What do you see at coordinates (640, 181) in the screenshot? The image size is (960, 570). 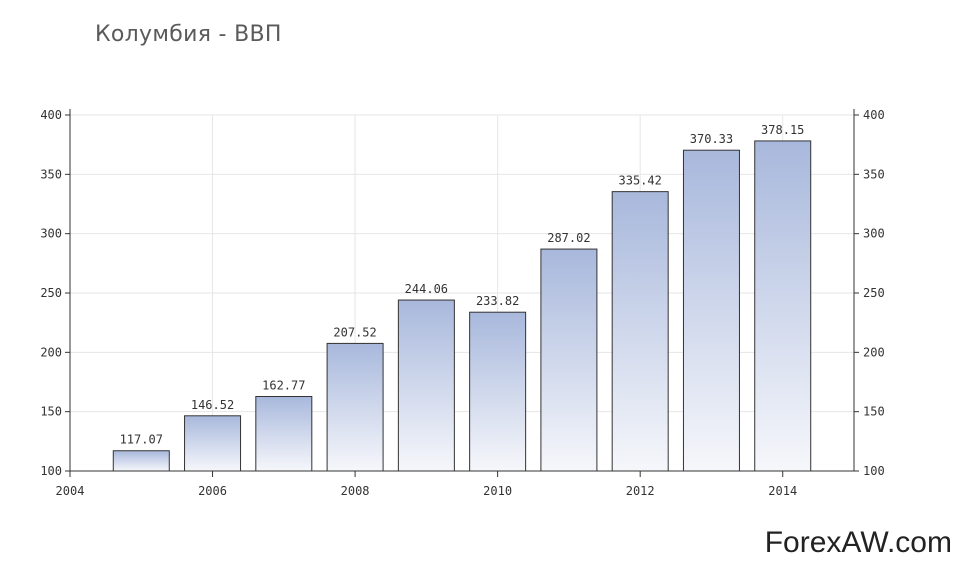 I see `data-label: 335.42` at bounding box center [640, 181].